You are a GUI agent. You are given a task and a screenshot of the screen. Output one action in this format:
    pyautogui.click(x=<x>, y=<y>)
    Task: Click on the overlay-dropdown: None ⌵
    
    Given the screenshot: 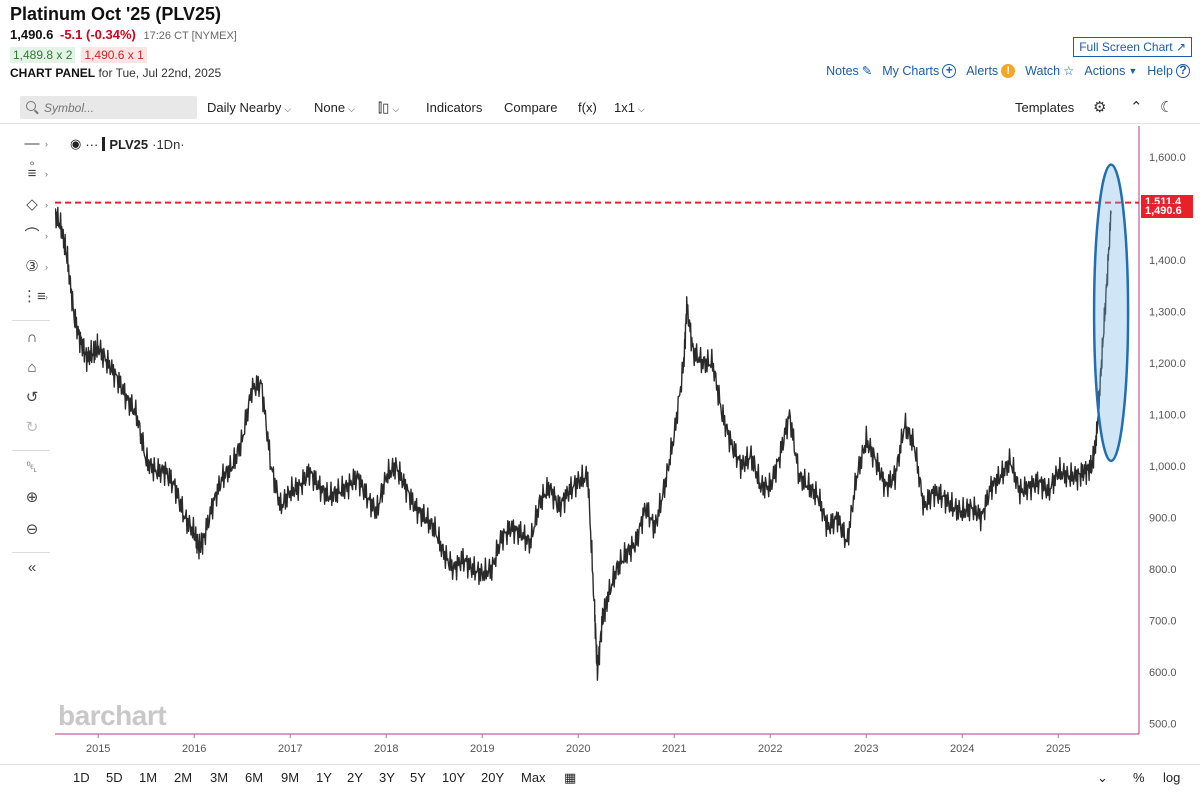 What is the action you would take?
    pyautogui.click(x=334, y=107)
    